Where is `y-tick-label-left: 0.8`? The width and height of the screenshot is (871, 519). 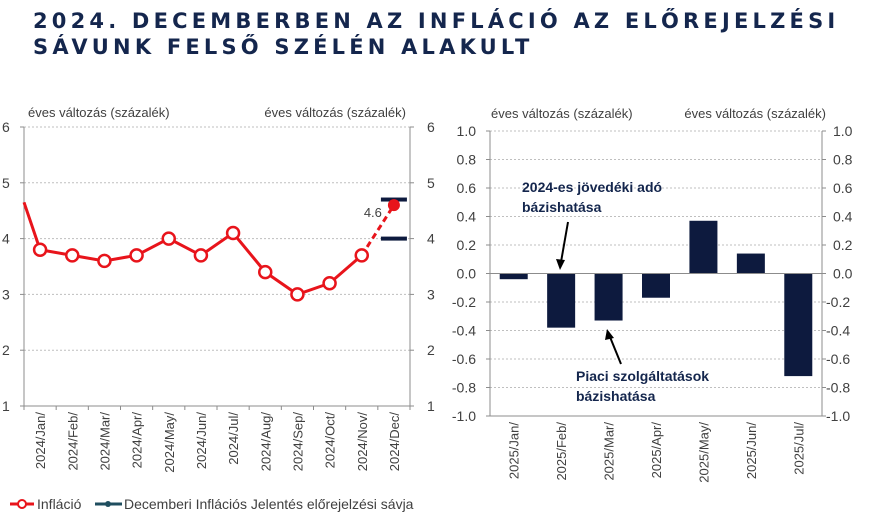
y-tick-label-left: 0.8 is located at coordinates (467, 160).